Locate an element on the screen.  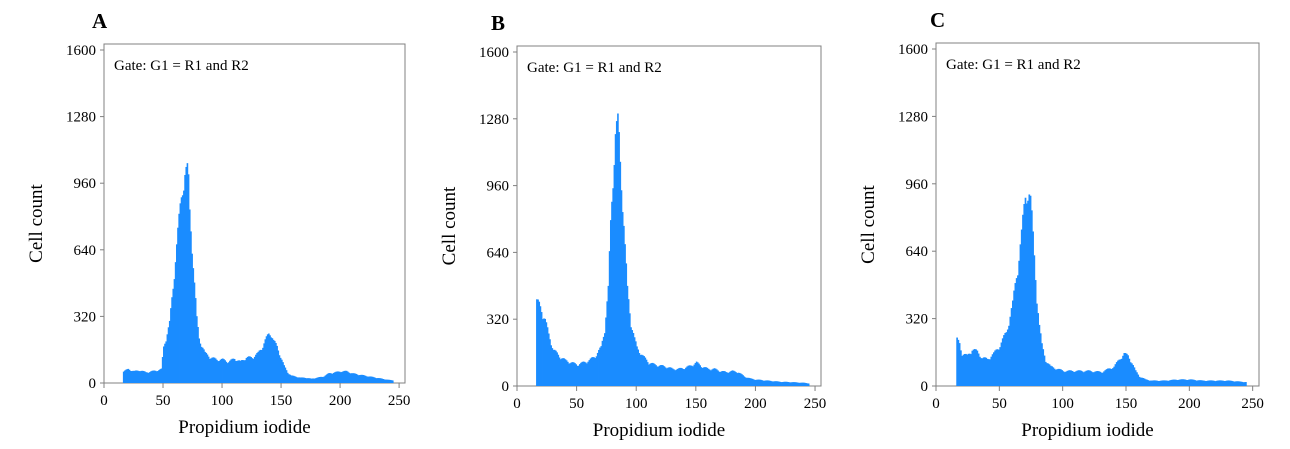
y-tick-label: 320 is located at coordinates (85, 317).